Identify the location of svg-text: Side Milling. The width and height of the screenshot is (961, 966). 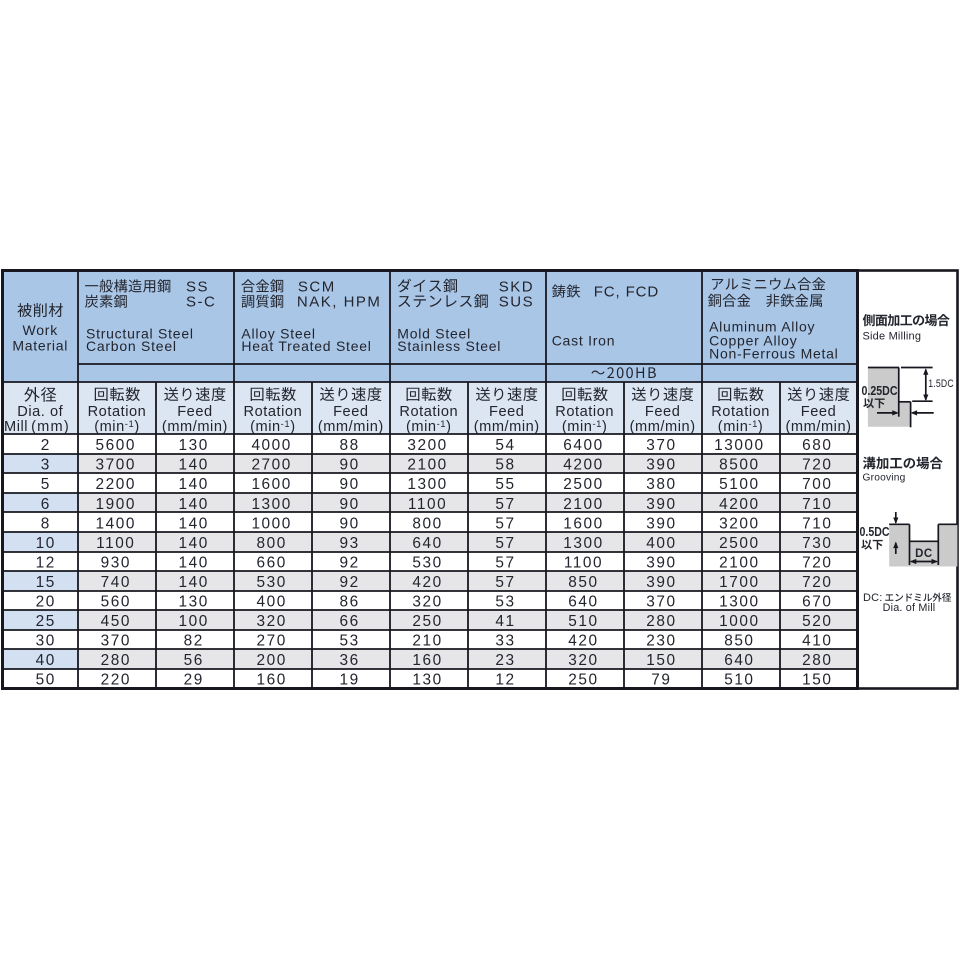
(892, 336).